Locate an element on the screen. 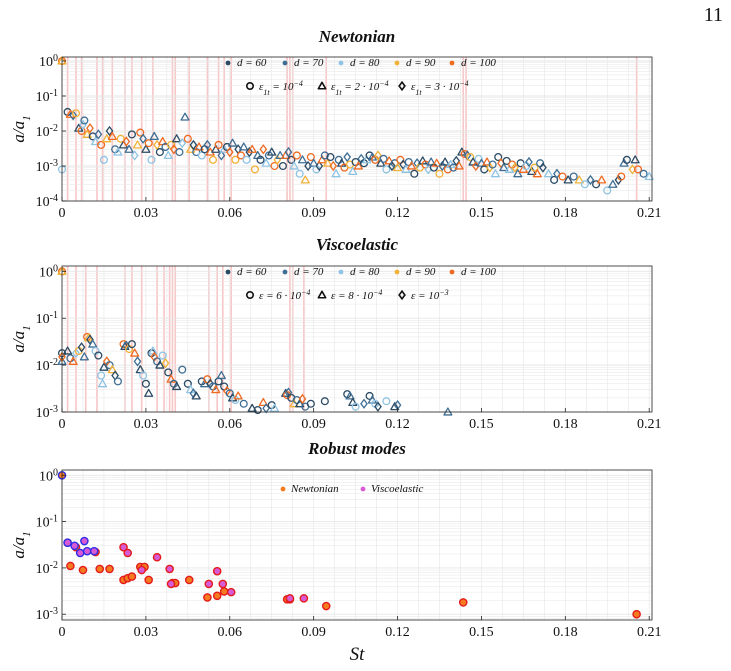  legend: Newtonian Viscoelastic is located at coordinates (351, 489).